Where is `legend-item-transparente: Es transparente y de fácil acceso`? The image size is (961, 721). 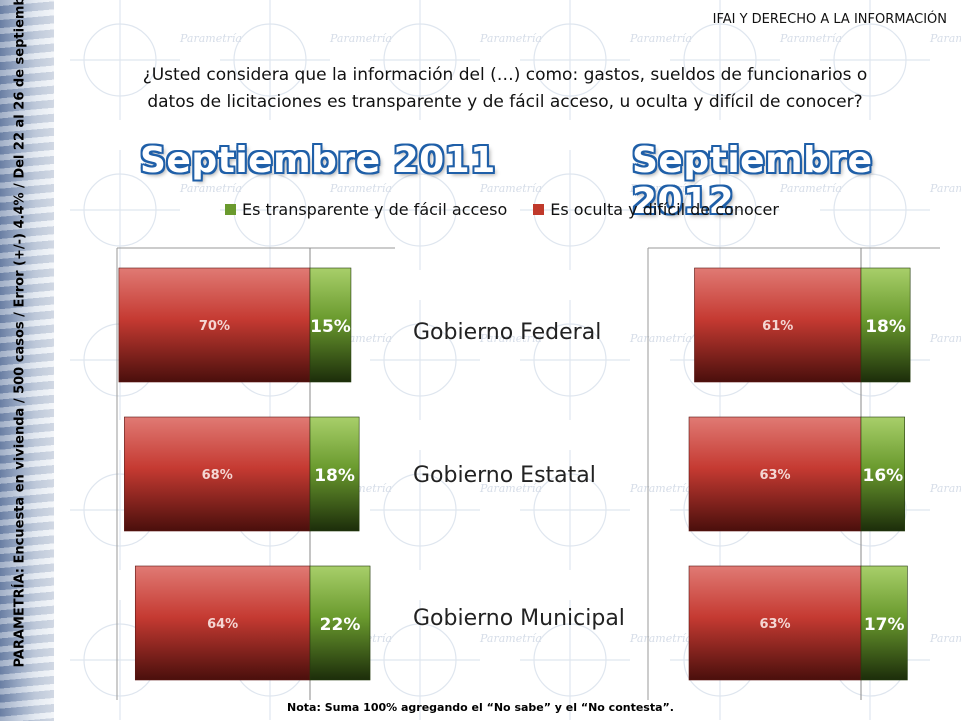
legend-item-transparente: Es transparente y de fácil acceso is located at coordinates (366, 209).